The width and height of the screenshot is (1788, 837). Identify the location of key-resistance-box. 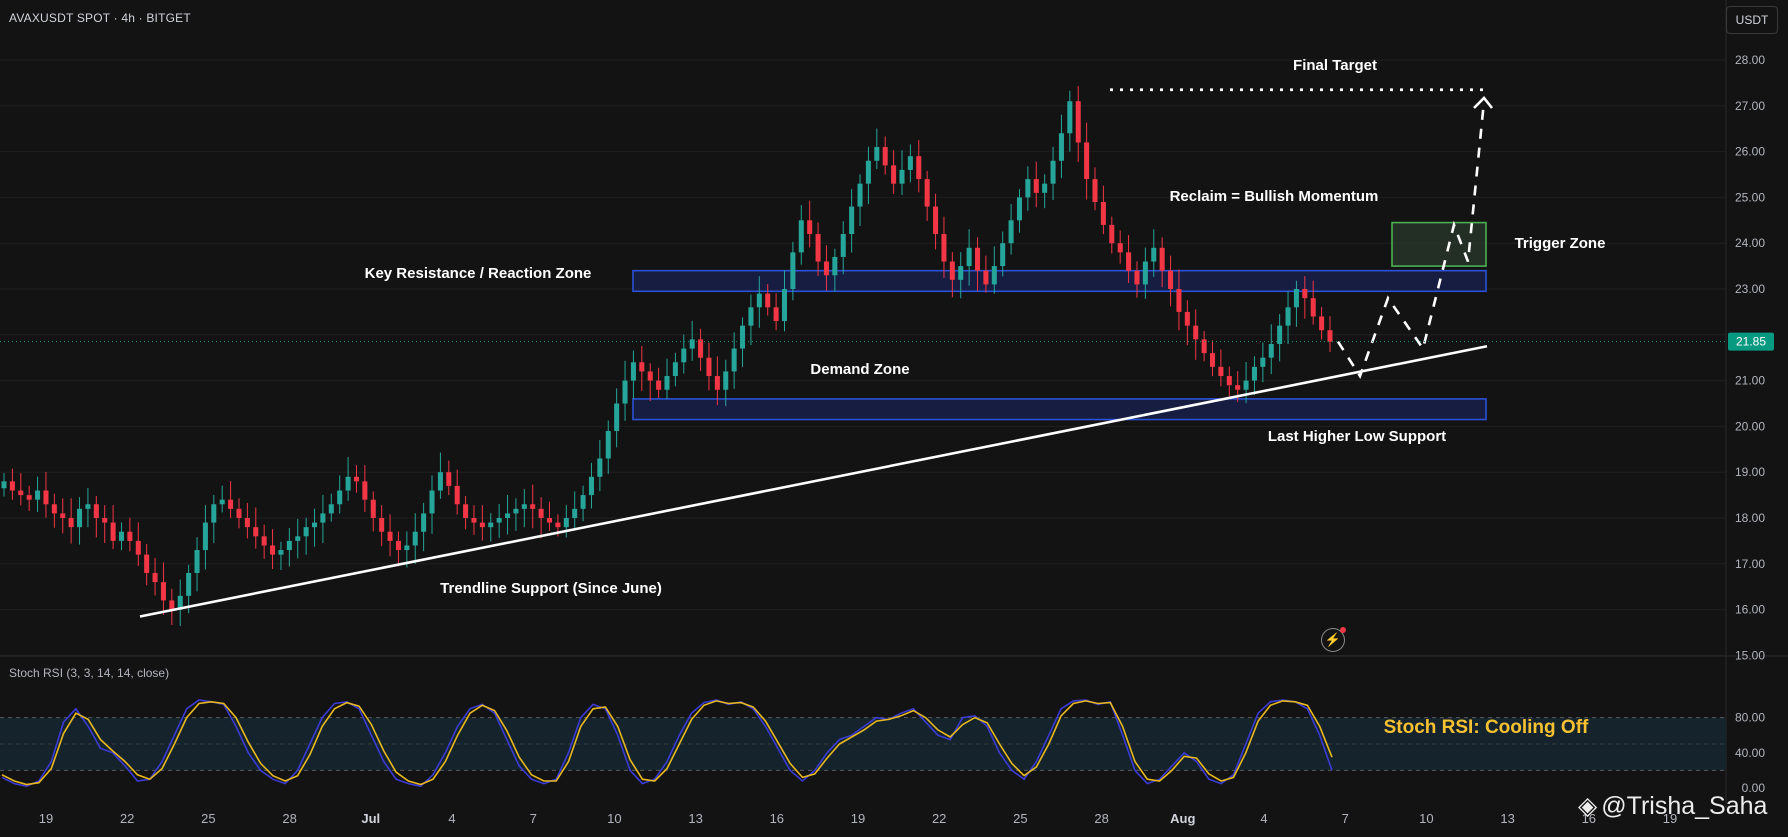
(1059, 281).